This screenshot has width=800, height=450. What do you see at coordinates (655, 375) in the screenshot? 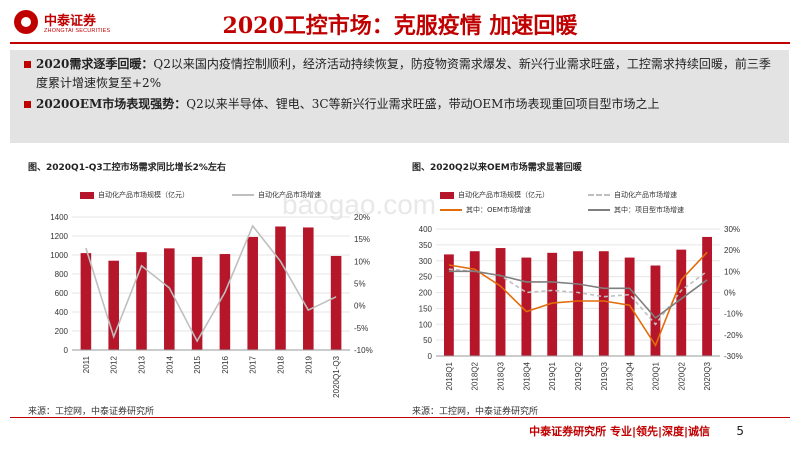
I see `x-tick-label: 2020Q1` at bounding box center [655, 375].